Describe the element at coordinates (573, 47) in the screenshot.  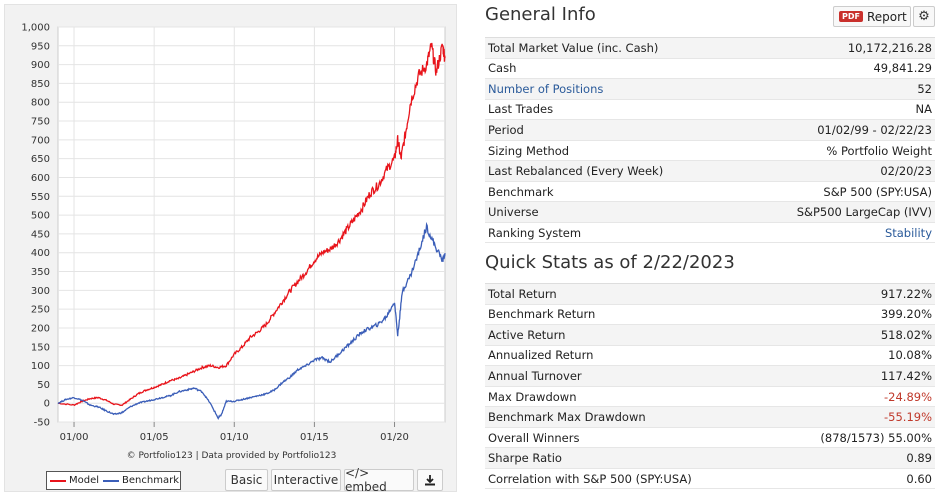
I see `row-label: Total Market Value (inc. Cash)` at that location.